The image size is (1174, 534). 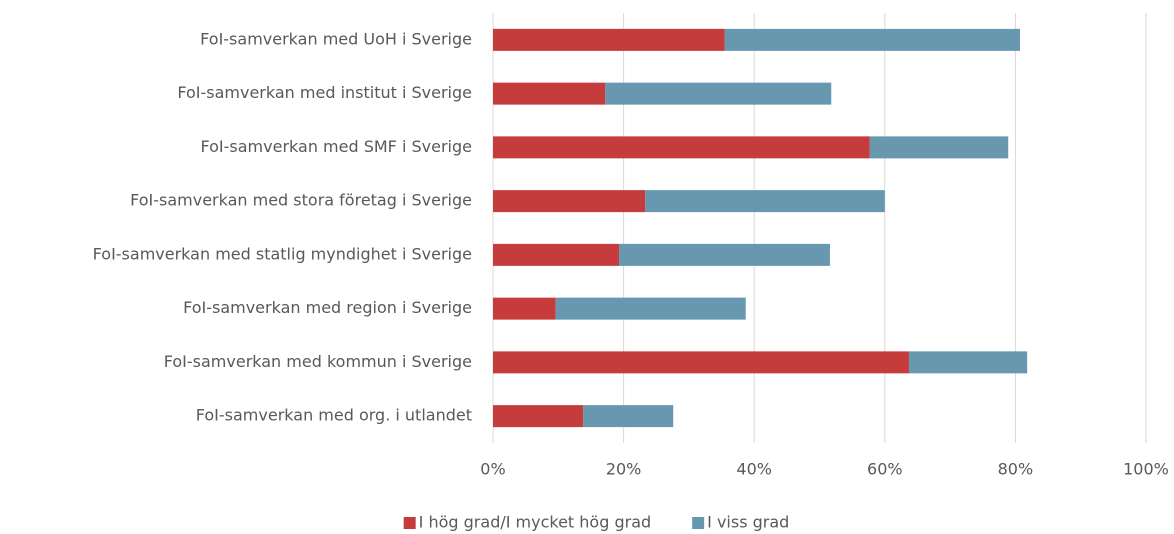 I want to click on y-tick-label: FoI-samverkan med institut i Sverige, so click(x=324, y=92).